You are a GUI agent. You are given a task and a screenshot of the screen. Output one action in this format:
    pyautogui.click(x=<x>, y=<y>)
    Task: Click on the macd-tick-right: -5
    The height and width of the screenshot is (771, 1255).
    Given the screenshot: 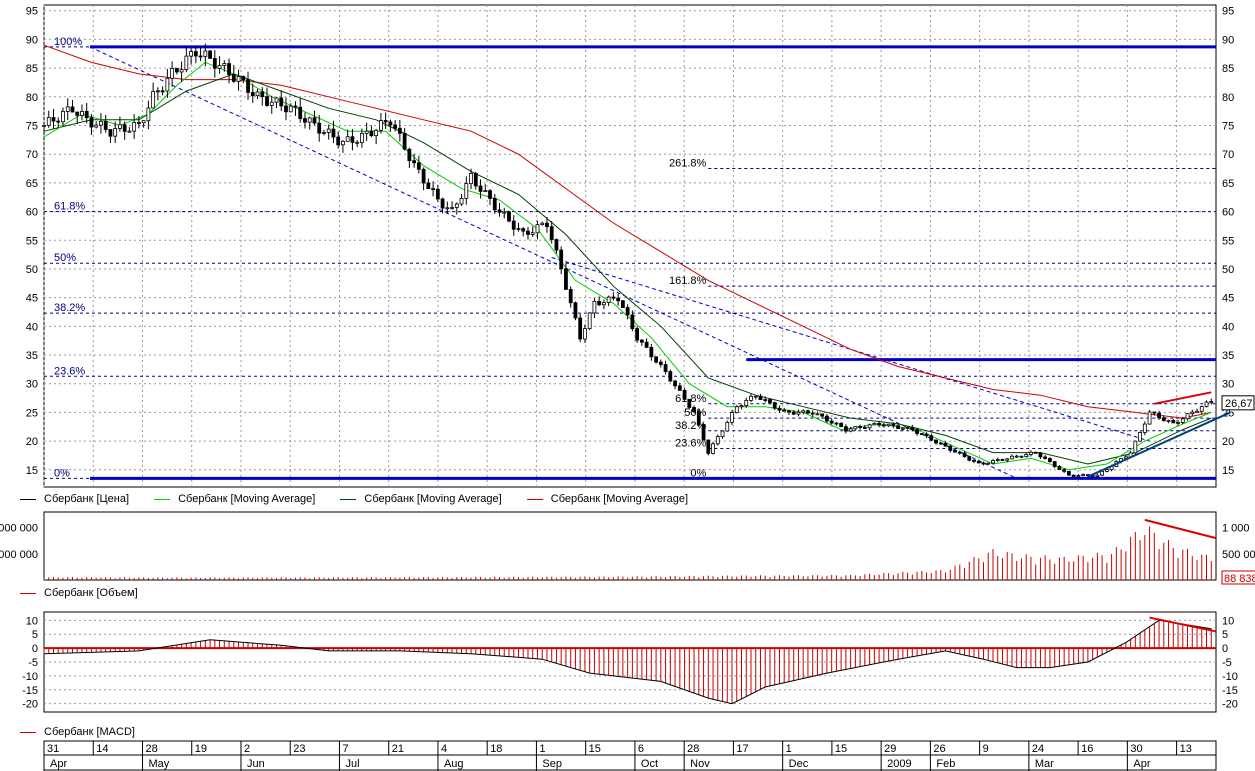 What is the action you would take?
    pyautogui.click(x=1227, y=663)
    